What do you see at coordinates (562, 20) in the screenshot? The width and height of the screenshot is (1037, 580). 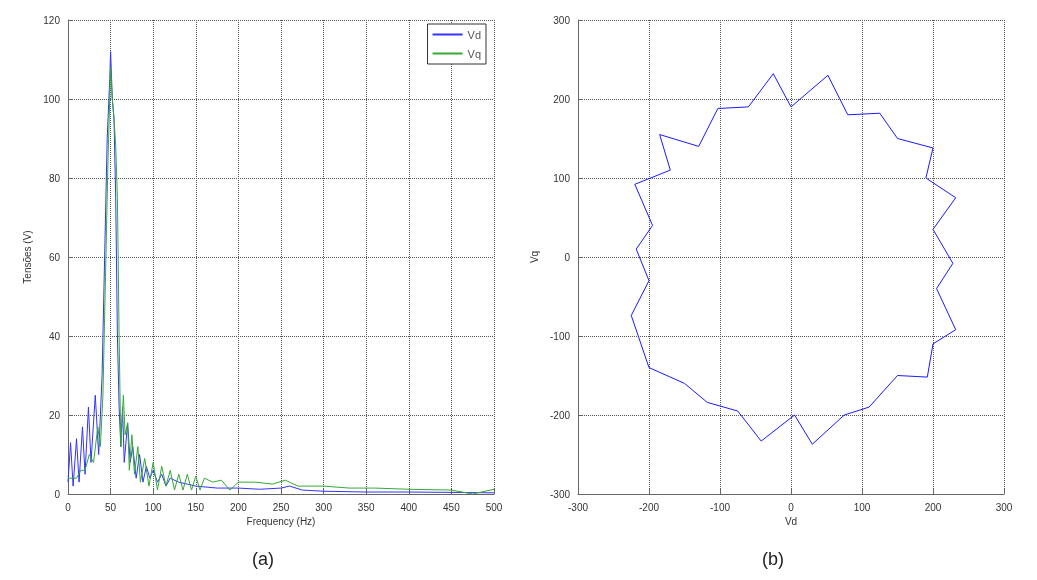 I see `y-tick-label: 300` at bounding box center [562, 20].